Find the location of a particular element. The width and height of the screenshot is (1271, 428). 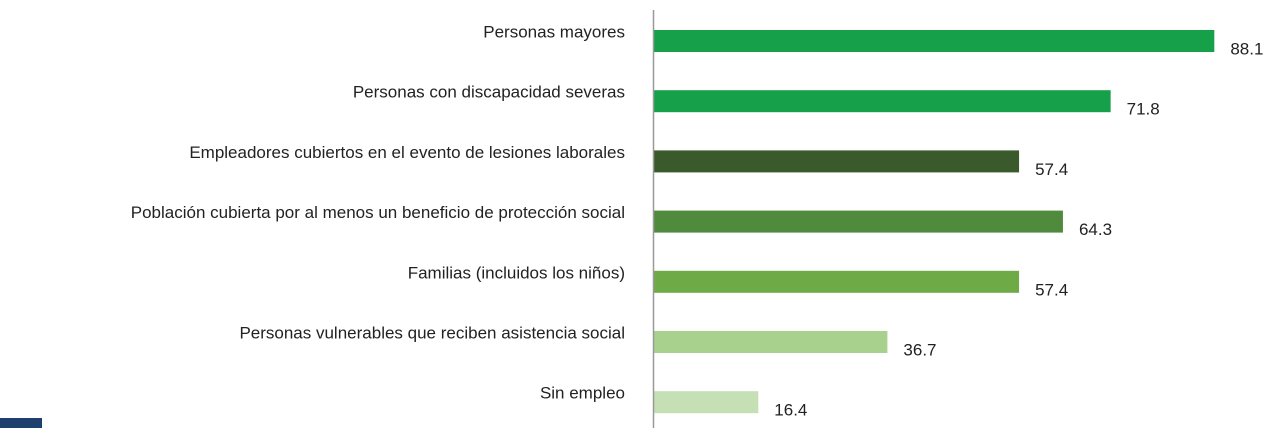

corner-mark is located at coordinates (21, 423).